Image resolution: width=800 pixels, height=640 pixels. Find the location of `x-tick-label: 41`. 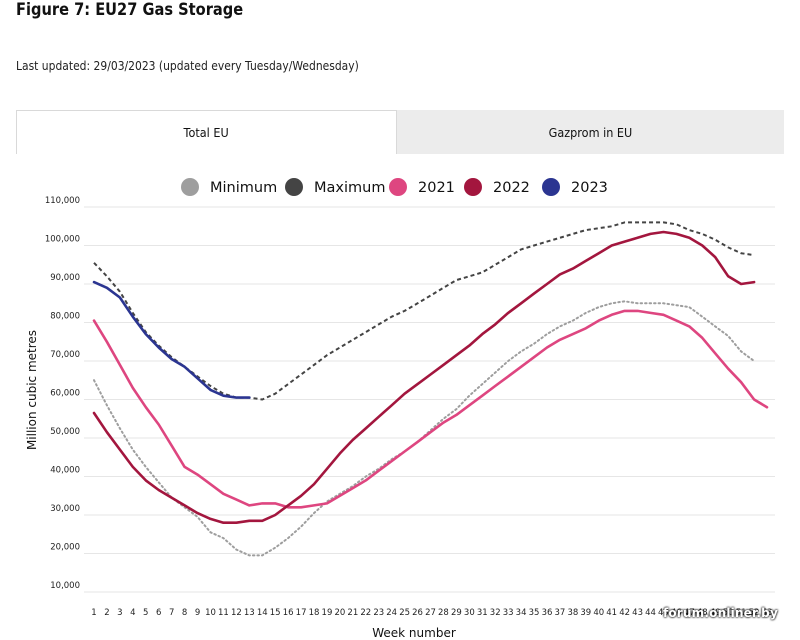

x-tick-label: 41 is located at coordinates (611, 613).